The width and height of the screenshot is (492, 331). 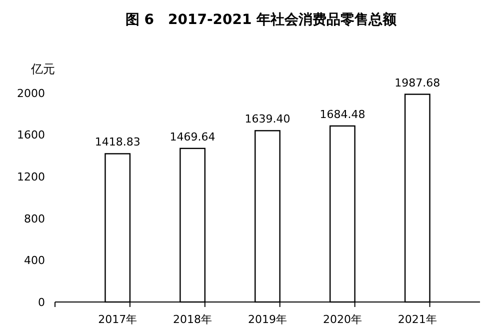 I want to click on y-tick-label: 800, so click(x=34, y=219).